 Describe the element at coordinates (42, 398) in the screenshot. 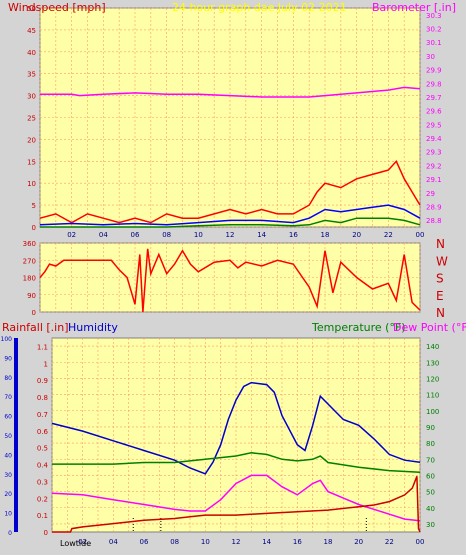

I see `y-tick-rainfall: 0.8` at that location.